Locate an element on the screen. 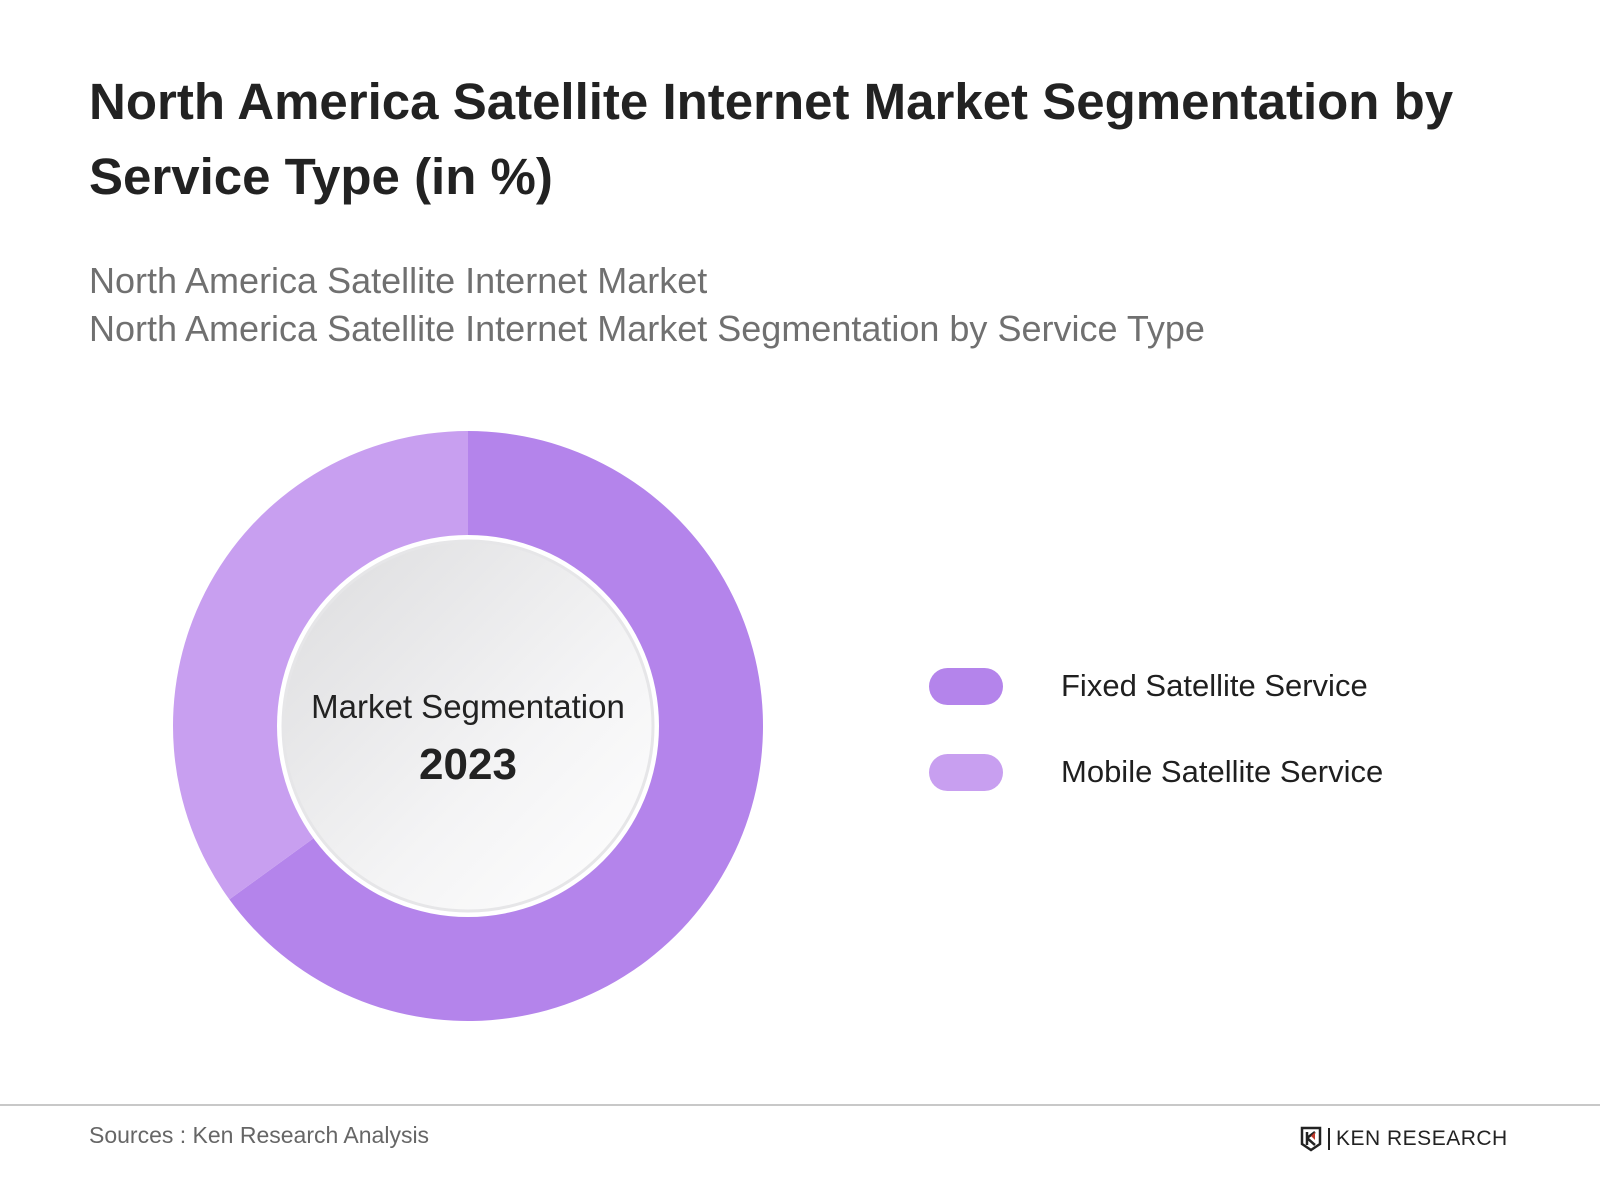 The width and height of the screenshot is (1600, 1200). legend-label: Fixed Satellite Service is located at coordinates (1214, 685).